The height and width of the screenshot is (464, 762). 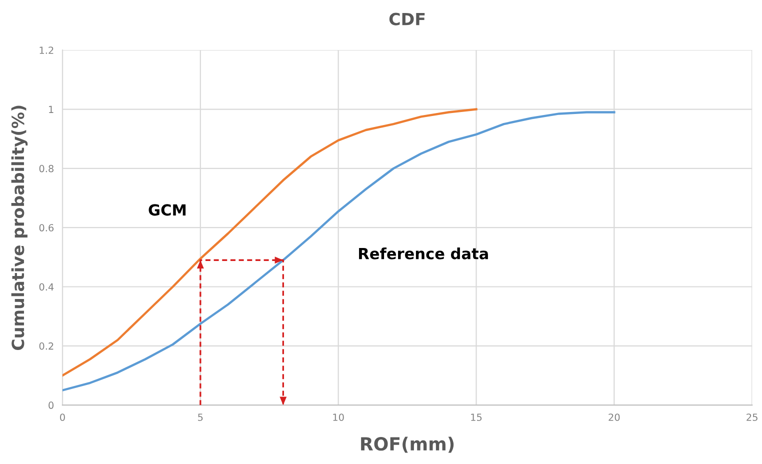 I want to click on x-tick-label: 25, so click(x=752, y=417).